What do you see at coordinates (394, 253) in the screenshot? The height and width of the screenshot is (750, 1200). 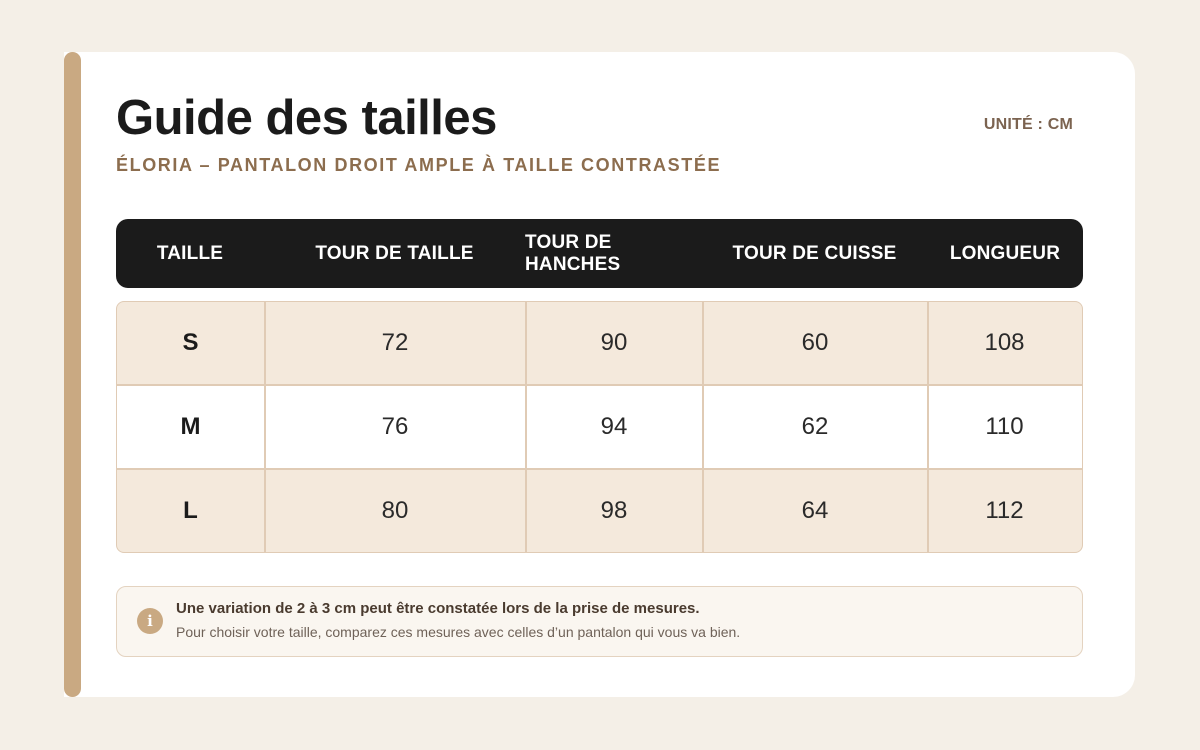 I see `column-header-waist: TOUR DE TAILLE` at bounding box center [394, 253].